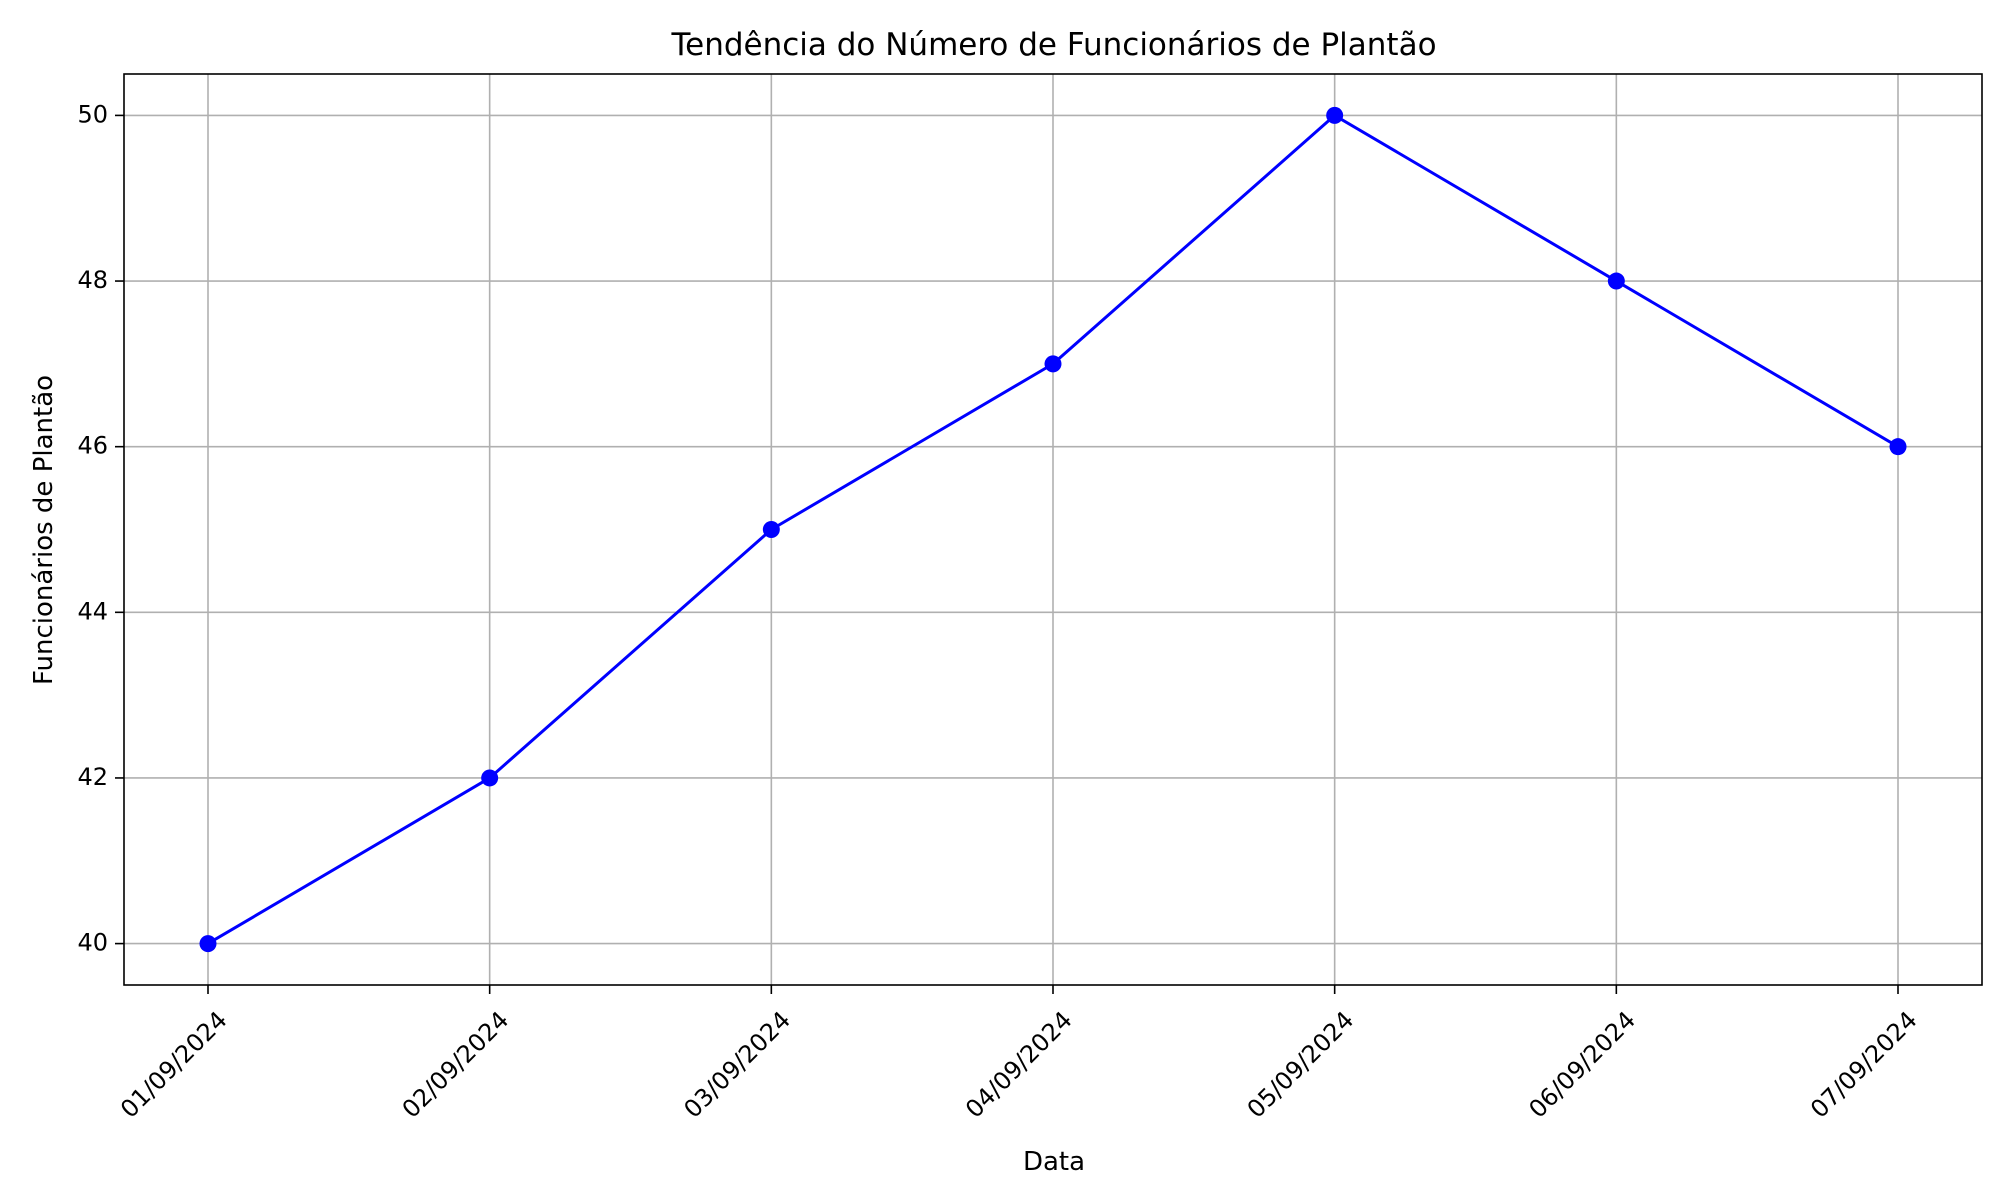  Describe the element at coordinates (92, 446) in the screenshot. I see `y-tick-label: 46` at that location.